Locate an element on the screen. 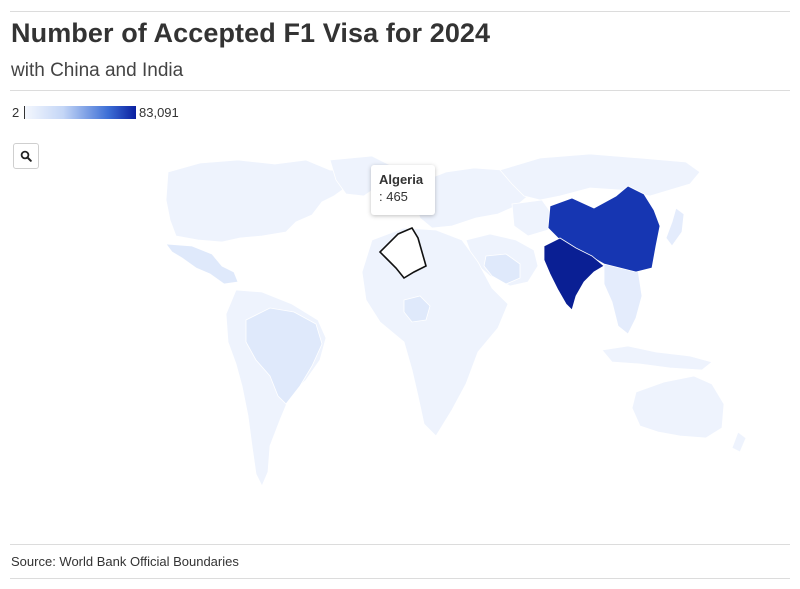  country-japan is located at coordinates (675, 227).